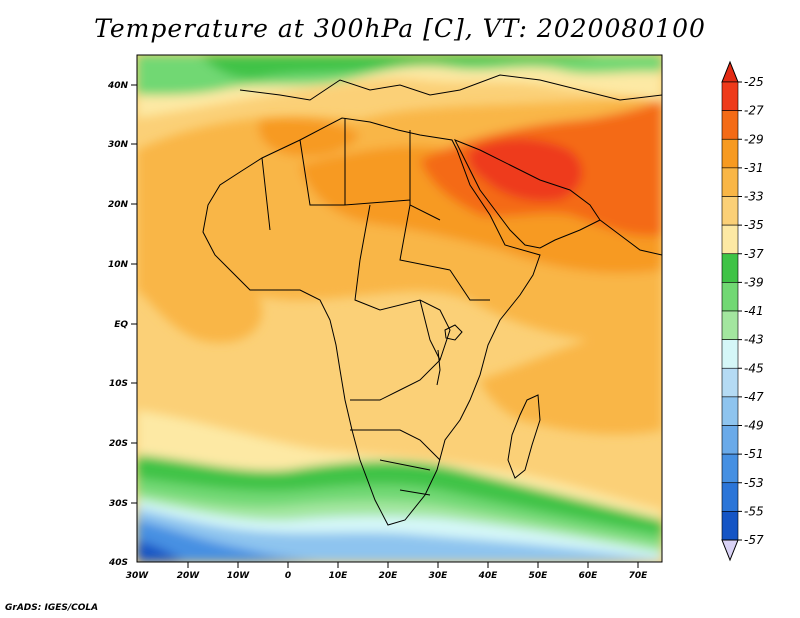 This screenshot has height=618, width=800. I want to click on colorbar-label: -57, so click(754, 540).